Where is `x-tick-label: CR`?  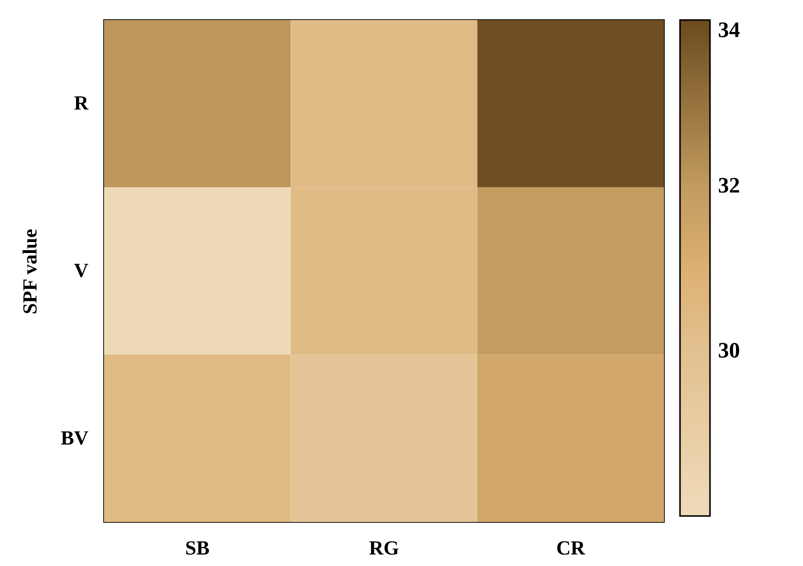 x-tick-label: CR is located at coordinates (571, 549).